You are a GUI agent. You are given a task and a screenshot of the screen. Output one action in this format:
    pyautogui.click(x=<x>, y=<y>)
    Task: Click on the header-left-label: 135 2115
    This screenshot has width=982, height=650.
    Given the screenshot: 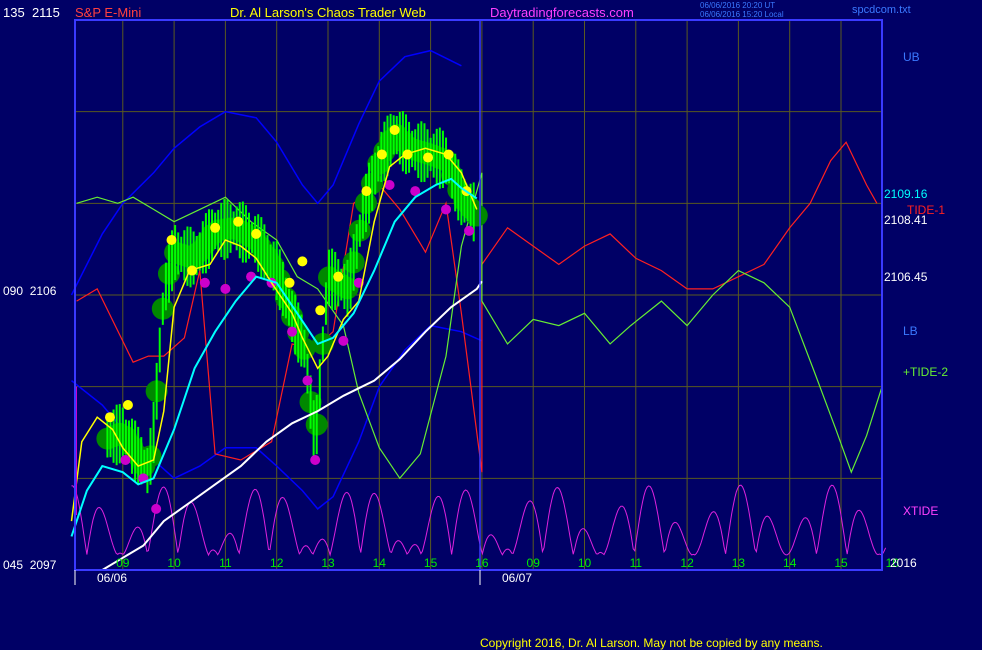 What is the action you would take?
    pyautogui.click(x=31, y=12)
    